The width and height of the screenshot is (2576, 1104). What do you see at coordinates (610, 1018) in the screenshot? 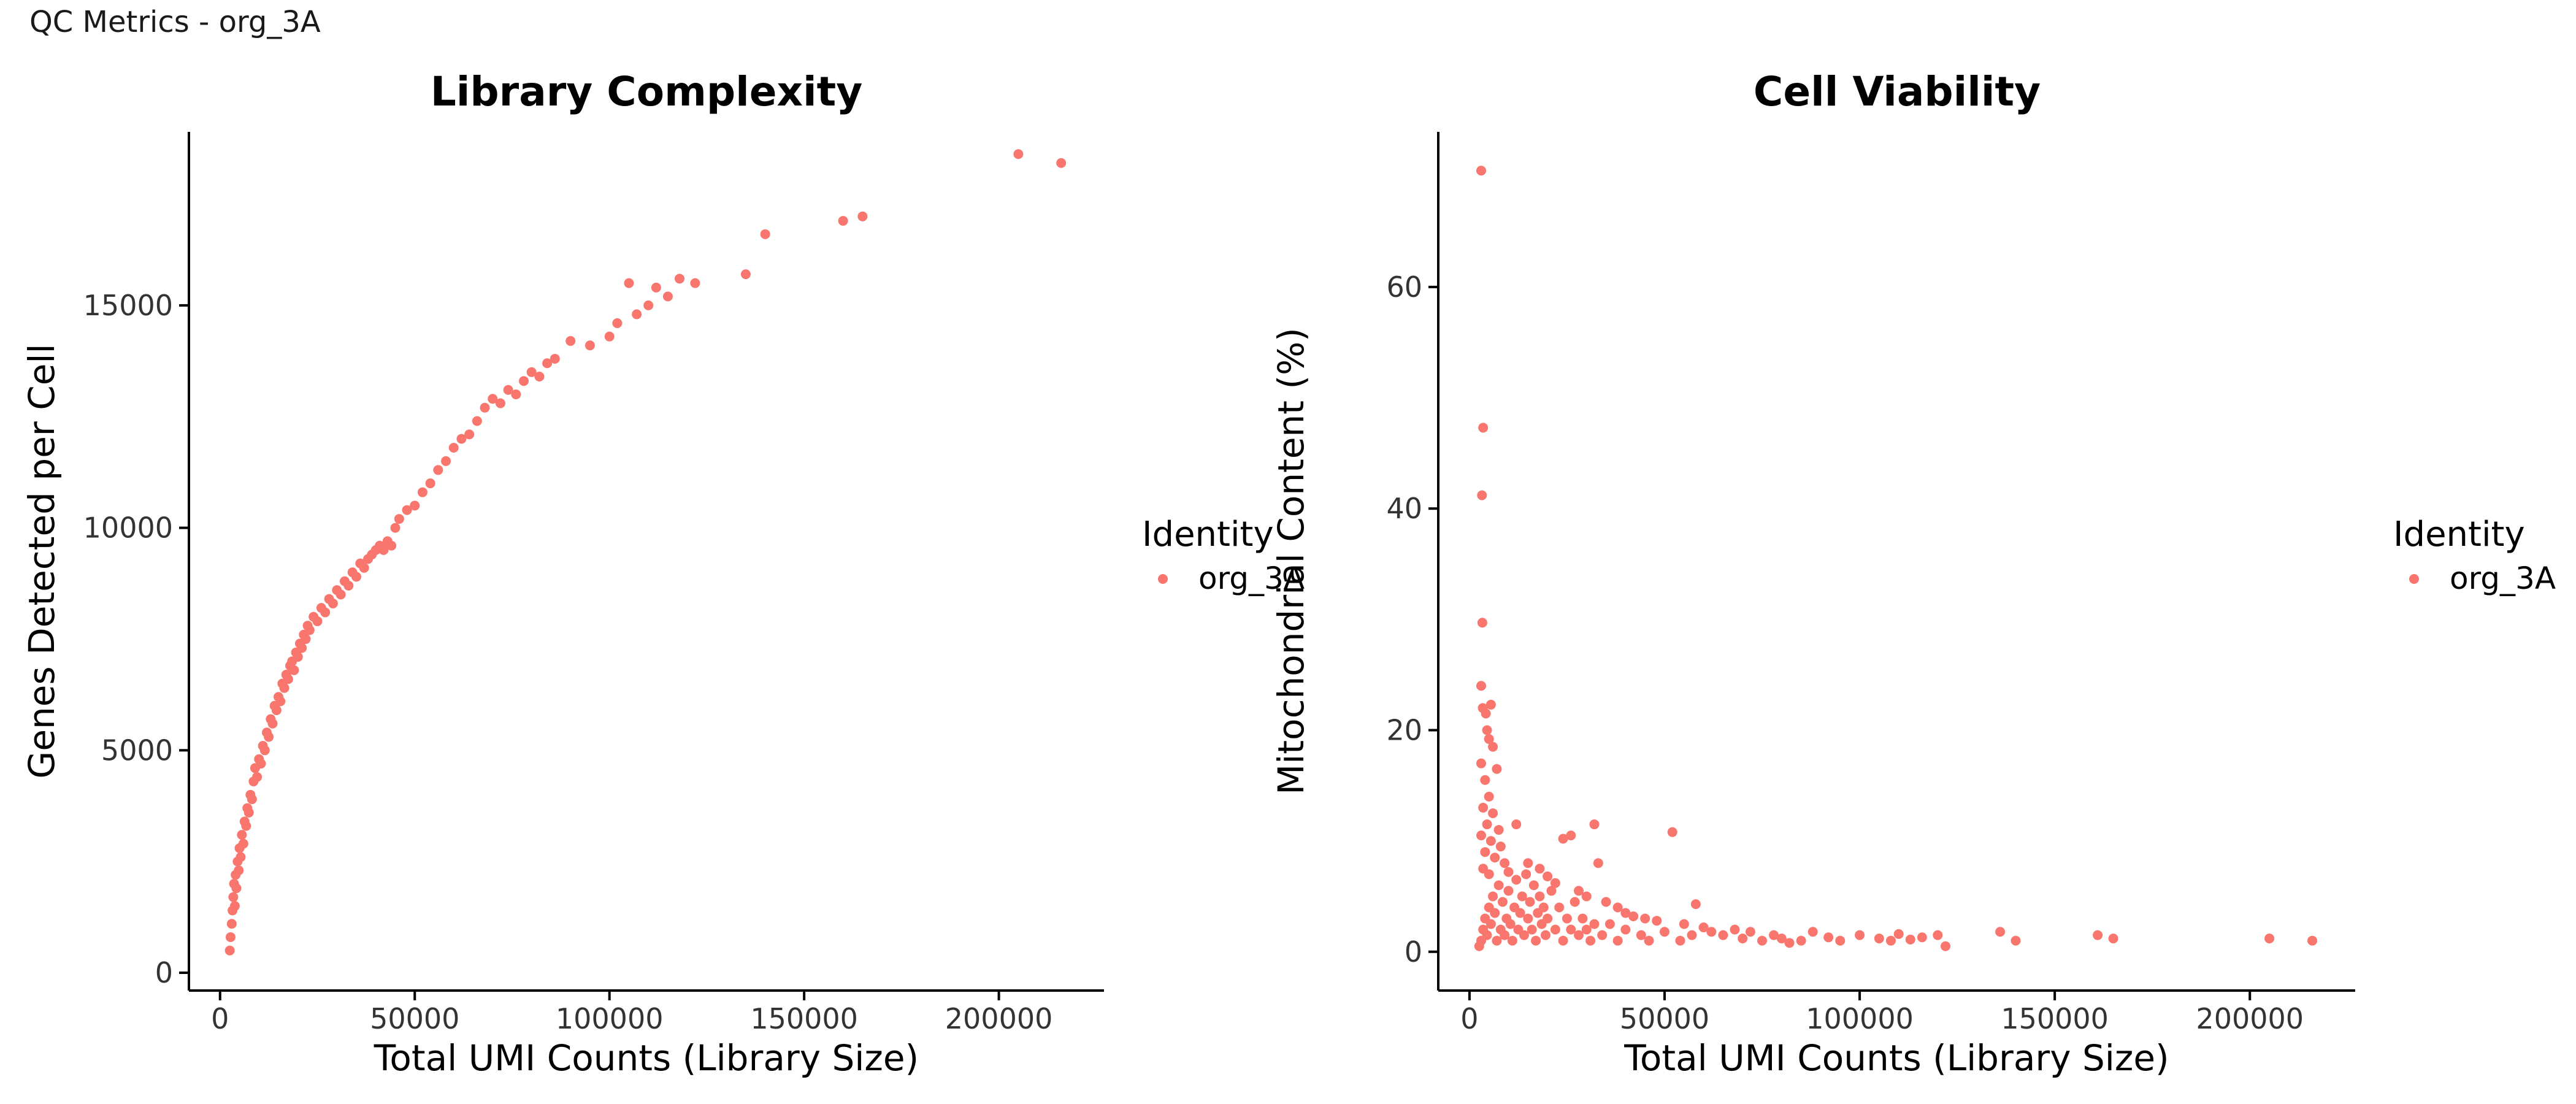
I see `complexity-x-tick-label: 100000` at bounding box center [610, 1018].